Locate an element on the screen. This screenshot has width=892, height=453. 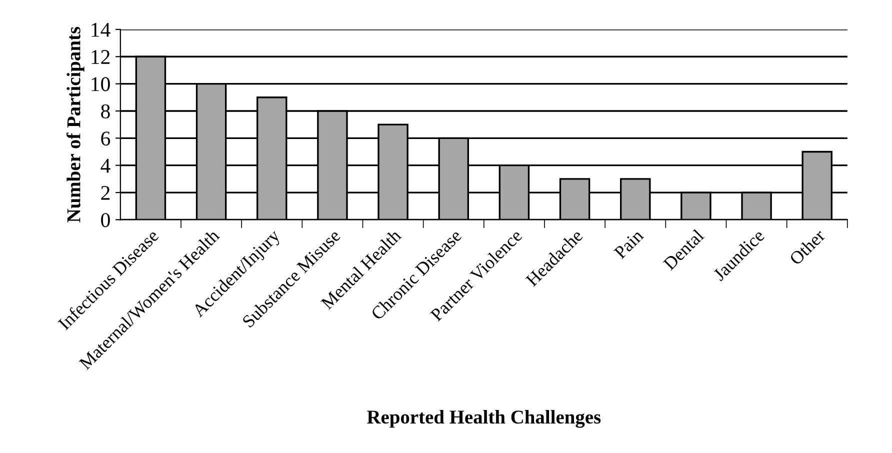
y-tick-label: 0 is located at coordinates (105, 220).